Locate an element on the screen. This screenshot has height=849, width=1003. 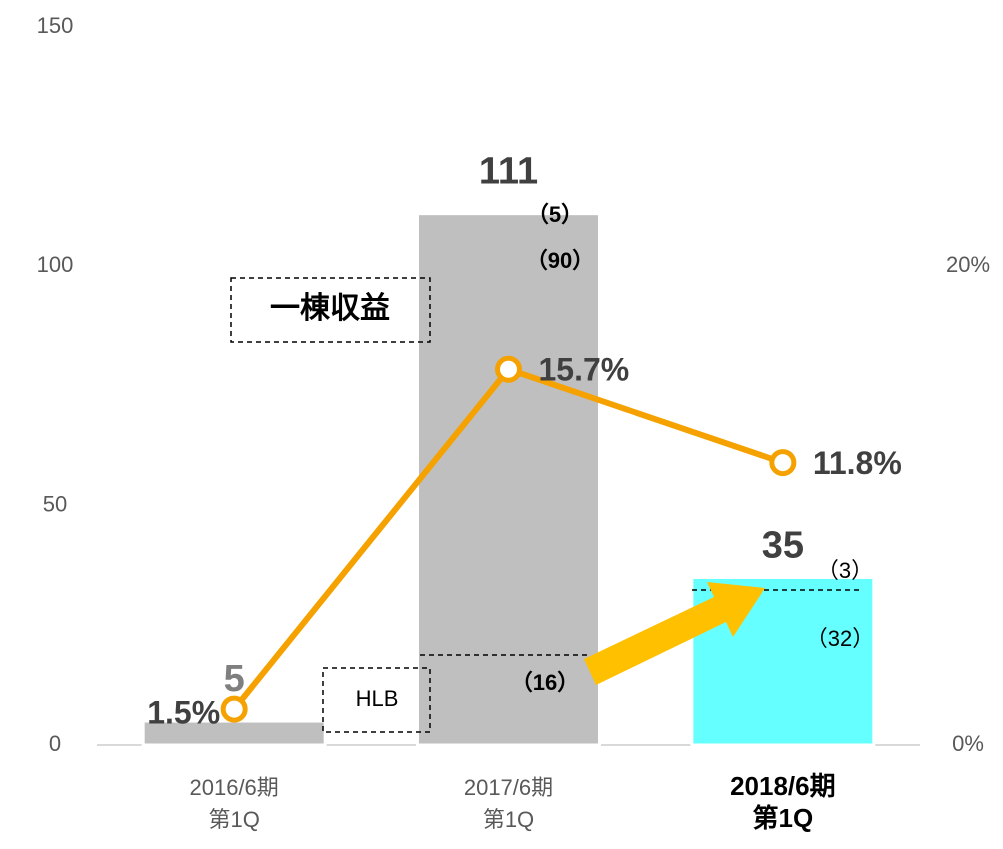
y2-tick-label: 20% is located at coordinates (968, 264).